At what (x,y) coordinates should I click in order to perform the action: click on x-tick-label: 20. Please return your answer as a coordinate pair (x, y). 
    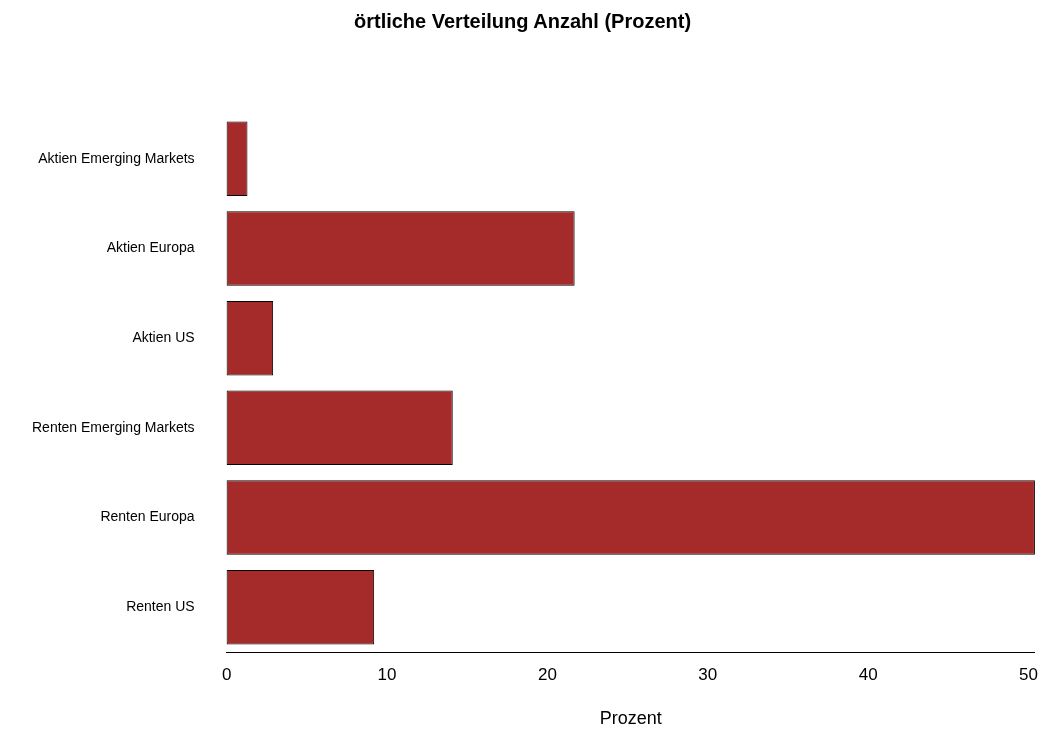
    Looking at the image, I should click on (547, 674).